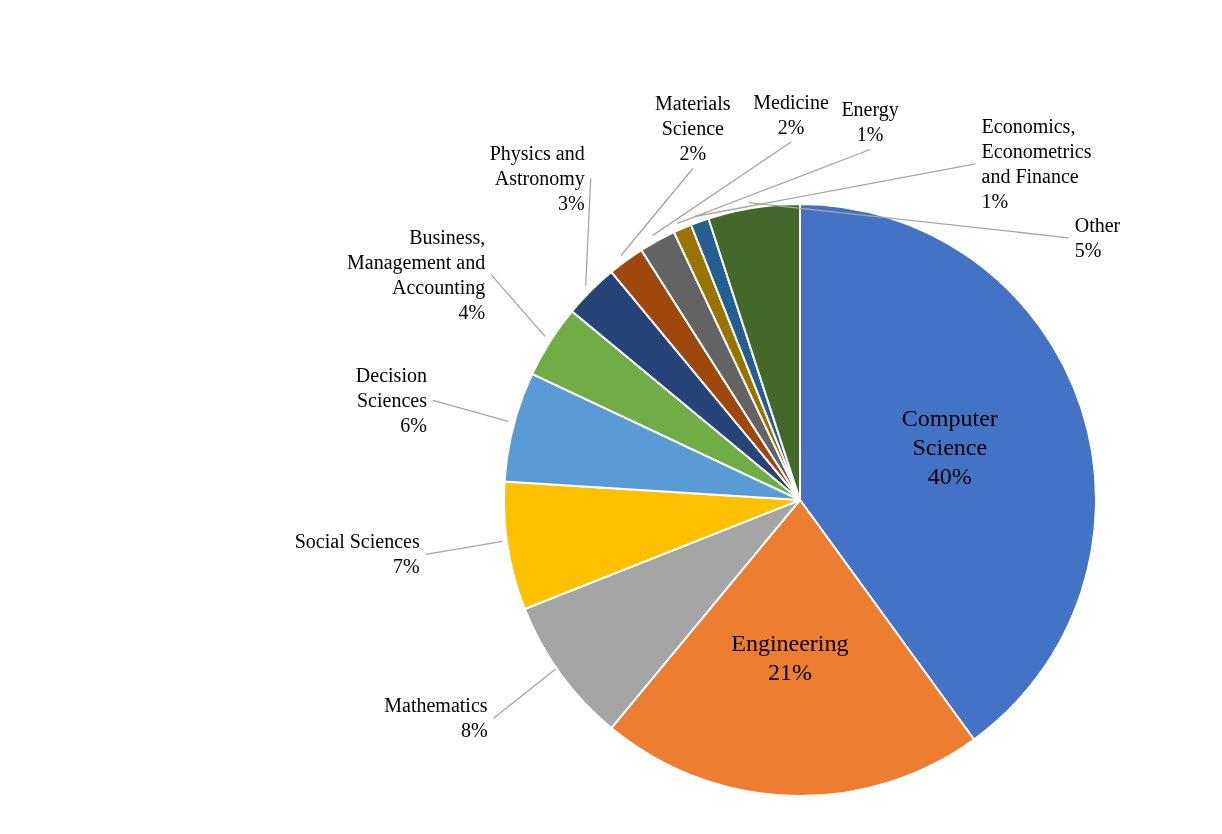  I want to click on data-label: 7%, so click(406, 566).